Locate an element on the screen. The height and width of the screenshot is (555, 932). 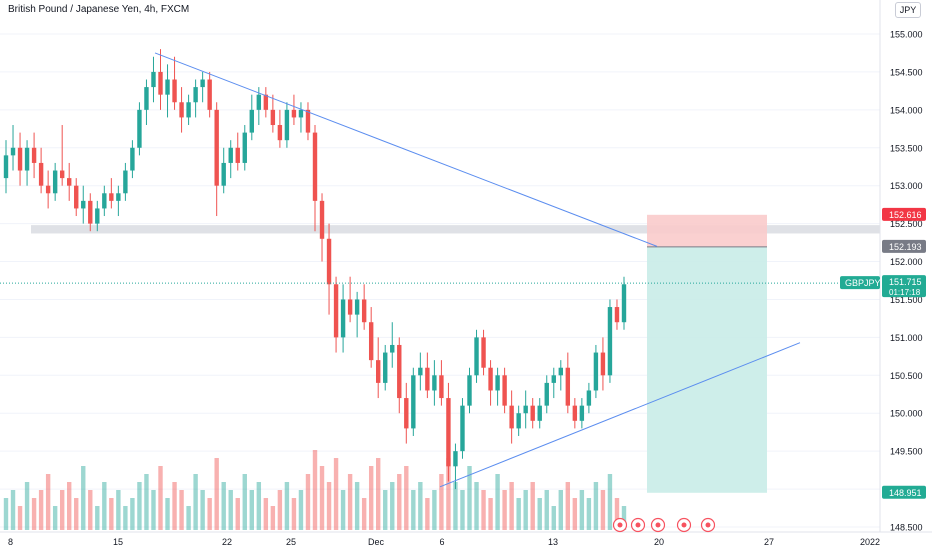
x-tick-label: 8 is located at coordinates (10, 542).